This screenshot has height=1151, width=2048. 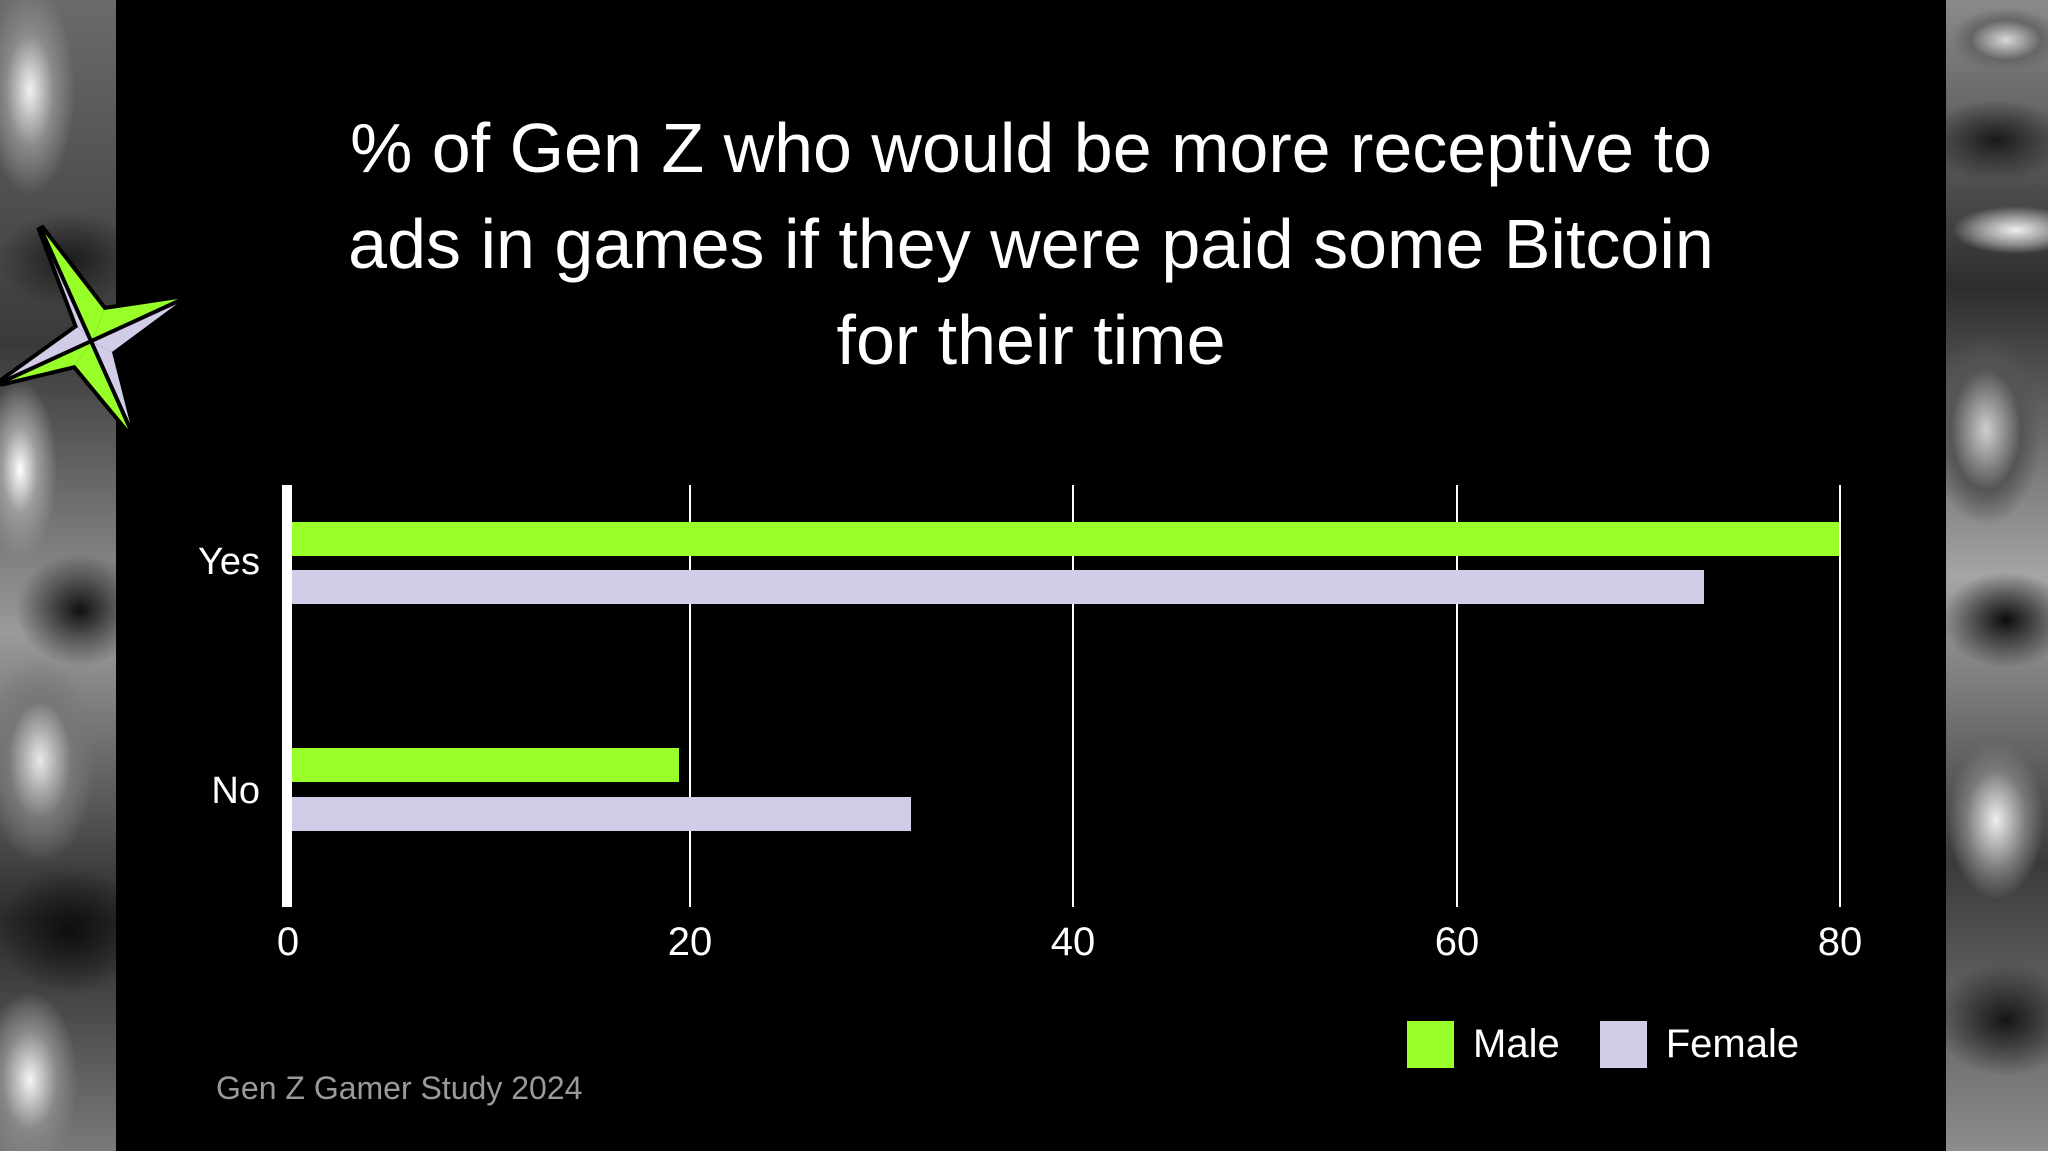 I want to click on x-tick-20: 20, so click(x=690, y=942).